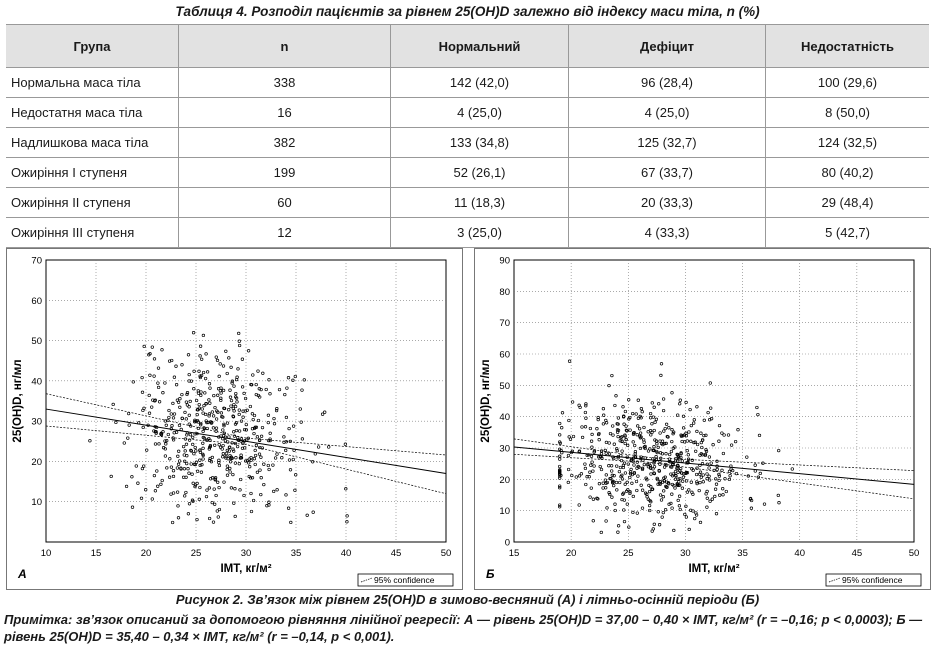  What do you see at coordinates (847, 82) in the screenshot?
I see `cell-insufficiency: 100 (29,6)` at bounding box center [847, 82].